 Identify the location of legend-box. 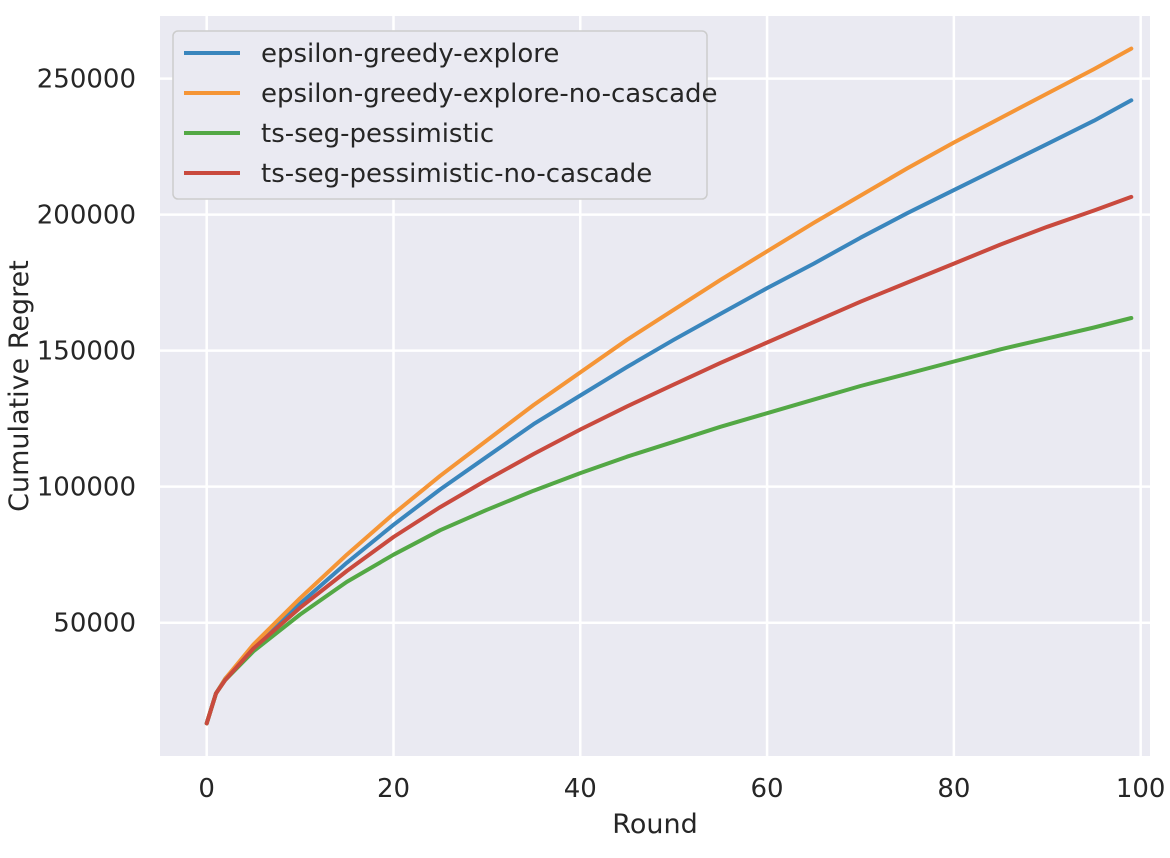
(440, 115).